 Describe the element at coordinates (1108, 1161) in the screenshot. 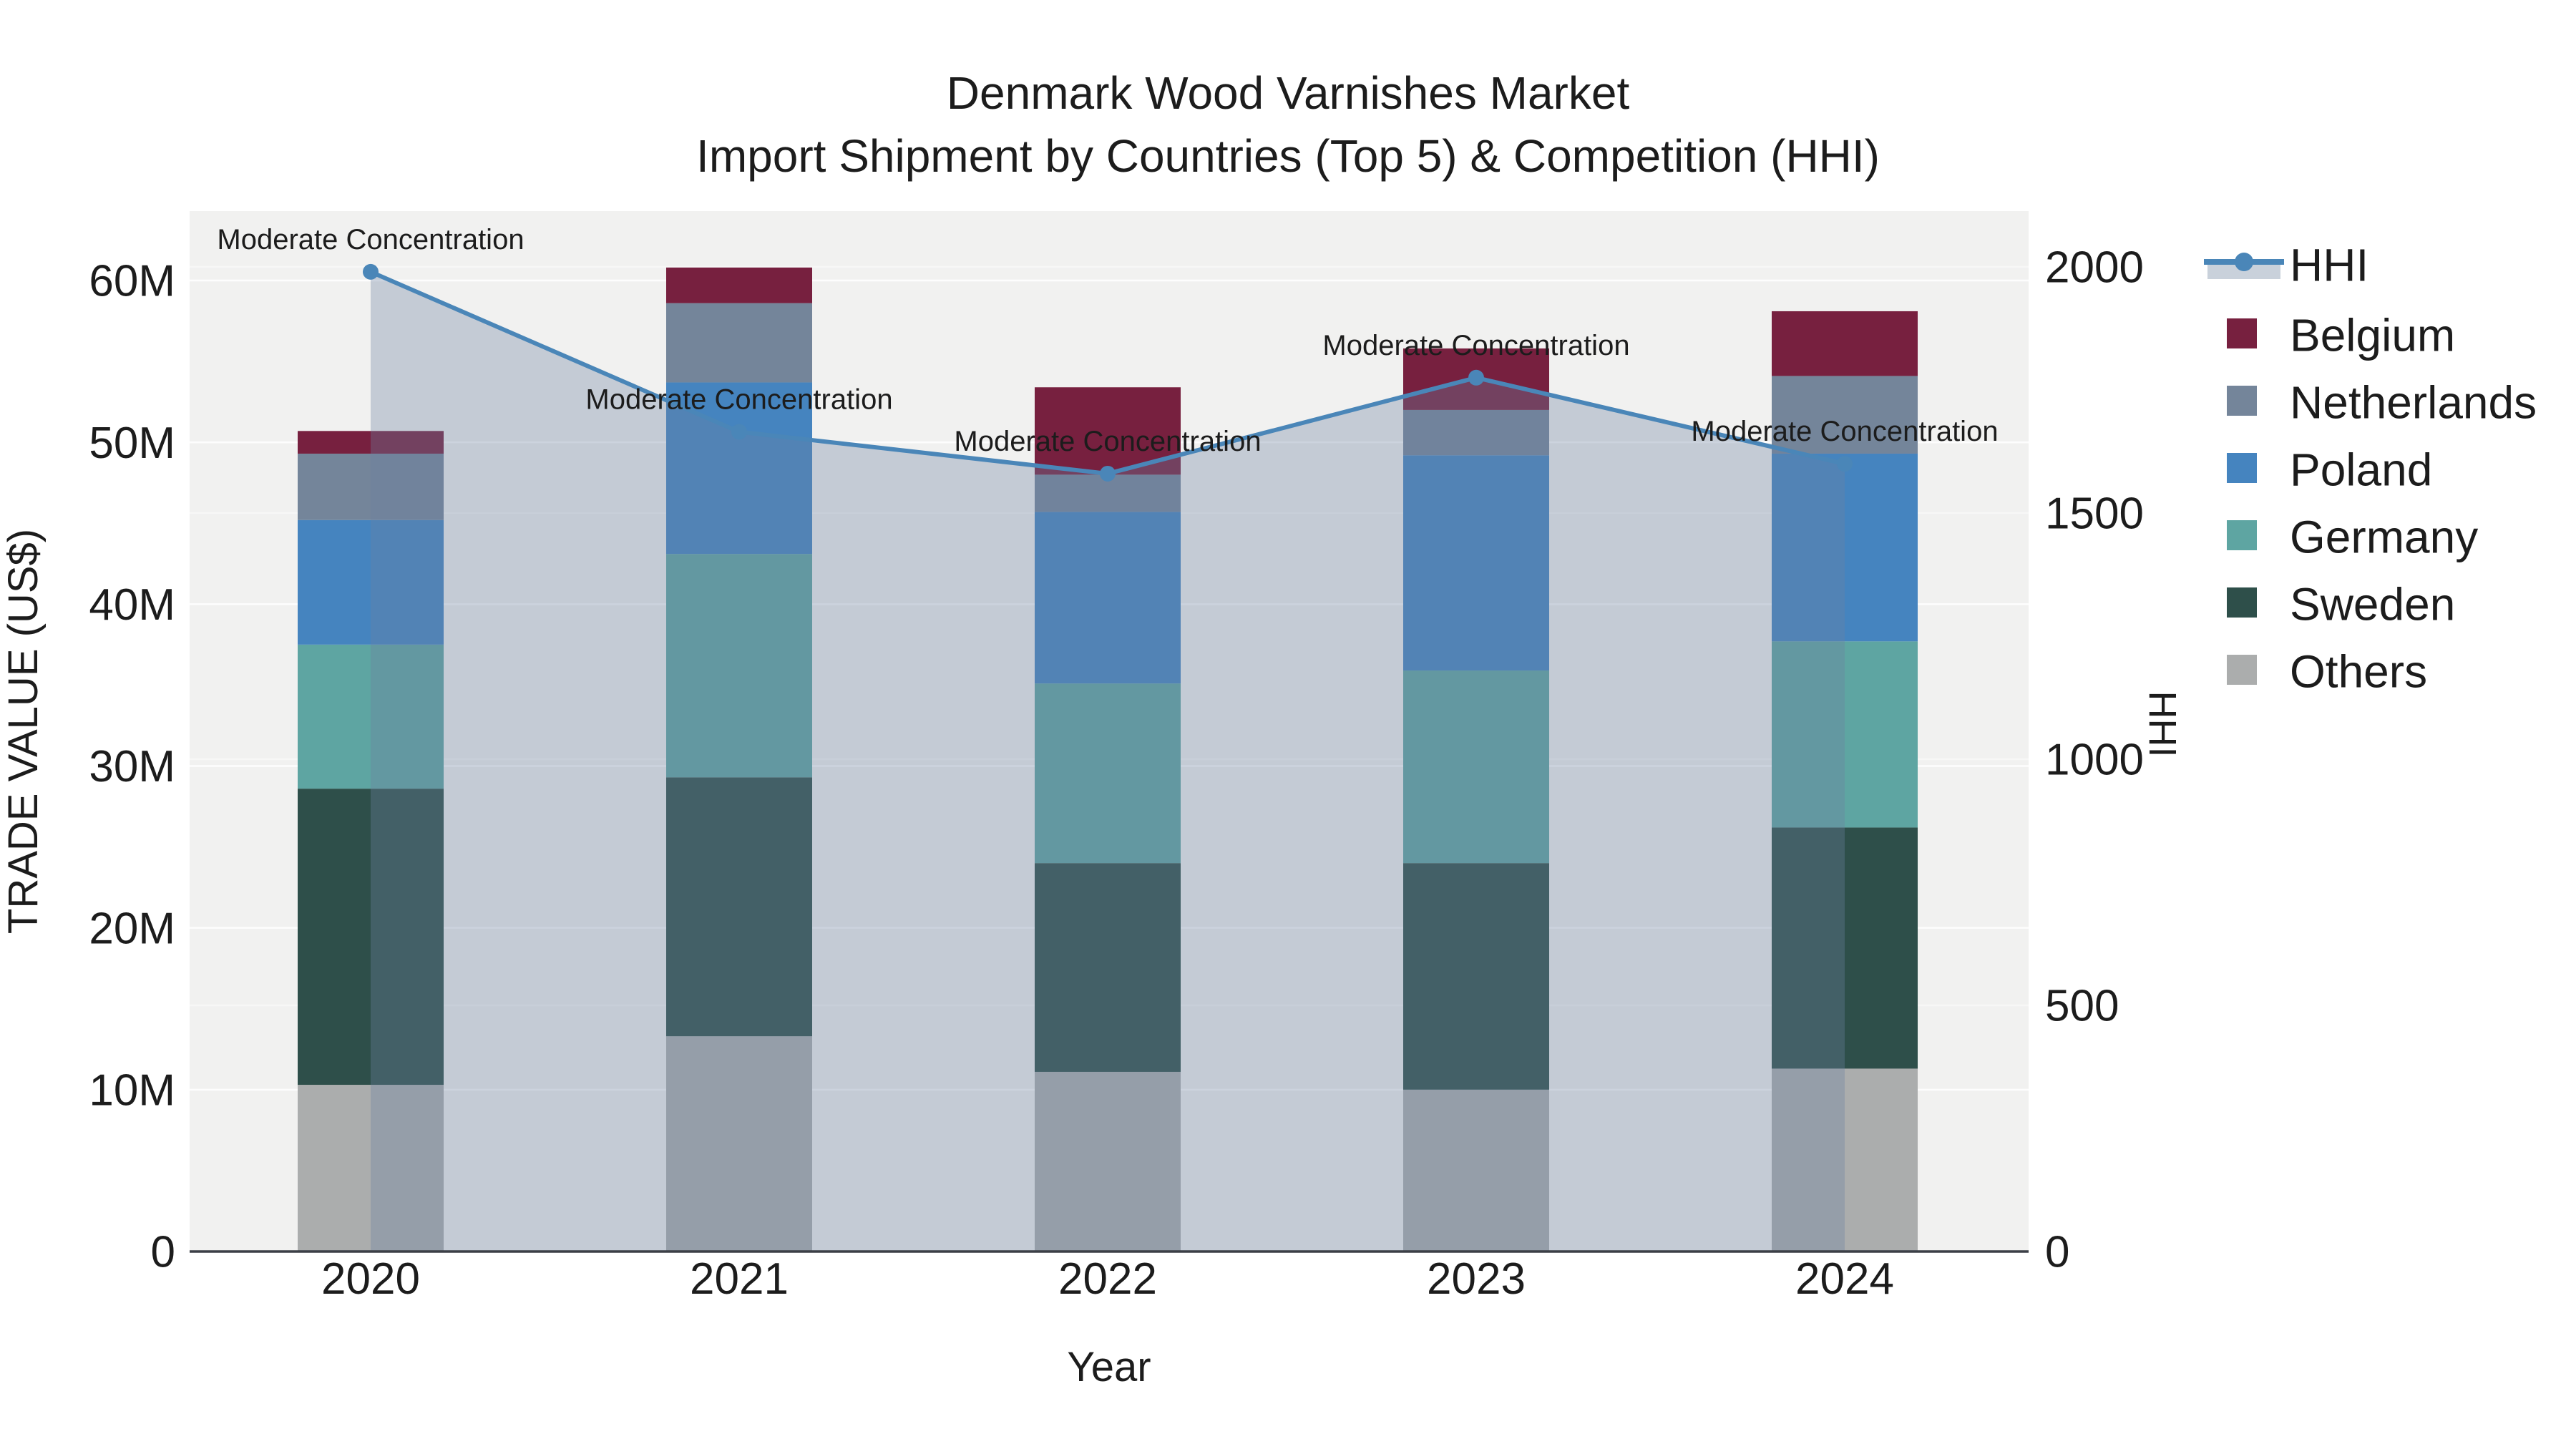

I see `bar-segment-others-2022` at that location.